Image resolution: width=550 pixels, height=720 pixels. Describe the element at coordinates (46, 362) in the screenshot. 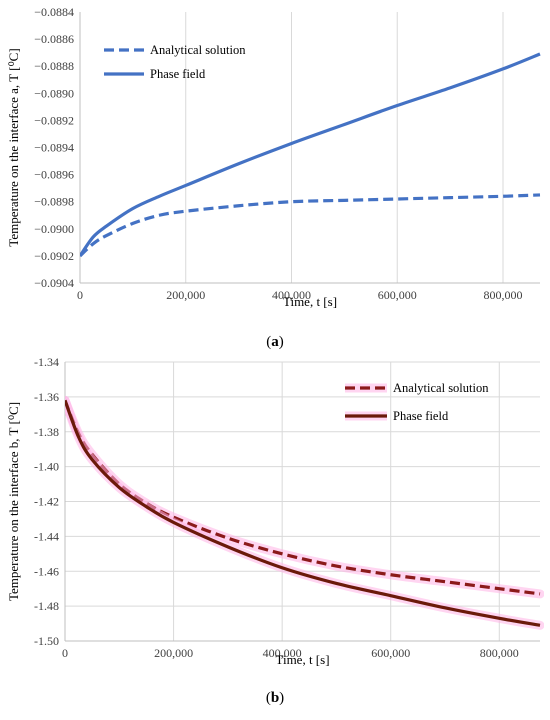

I see `chart-b-y-tick-label: -1.34` at that location.